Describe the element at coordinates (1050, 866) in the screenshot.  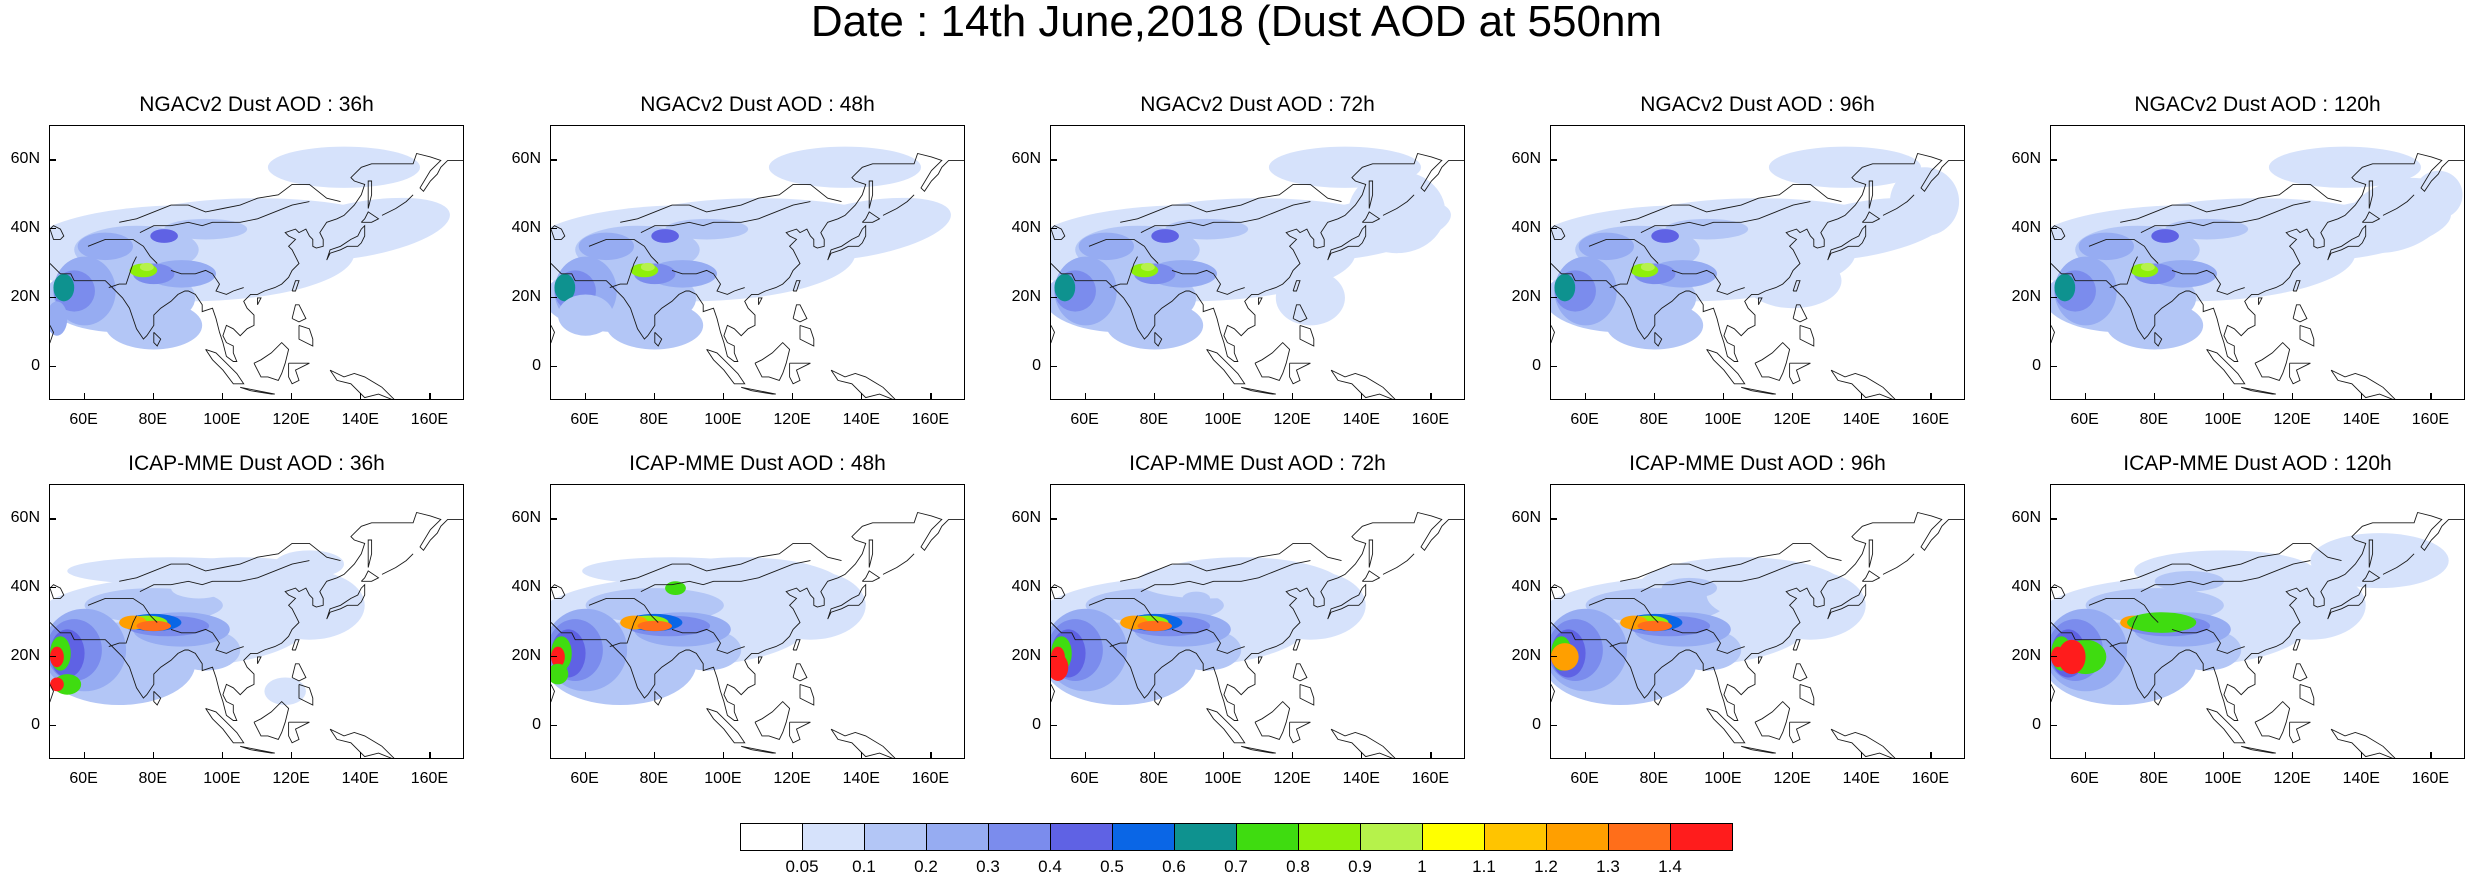
I see `colorbar-label: 0.4` at that location.